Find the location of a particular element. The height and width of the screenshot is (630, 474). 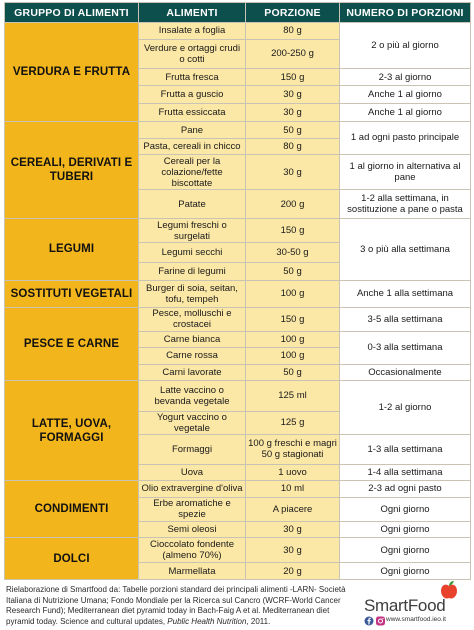

food-item: Pane is located at coordinates (192, 130).